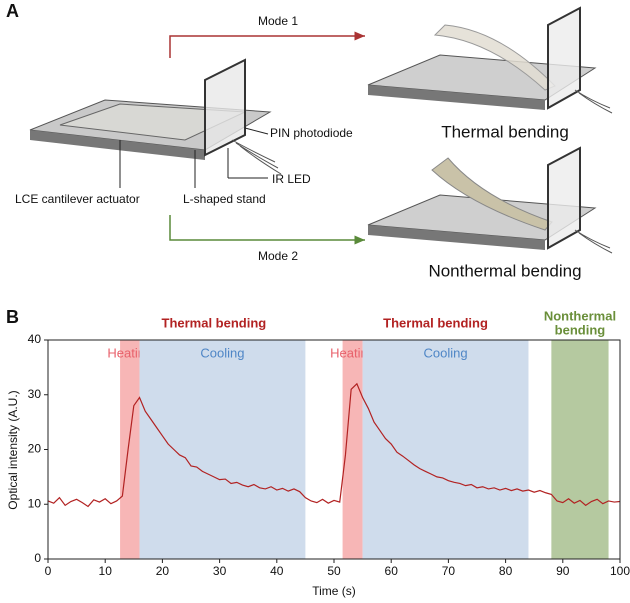  Describe the element at coordinates (334, 591) in the screenshot. I see `x-axis-label: Time (s)` at that location.